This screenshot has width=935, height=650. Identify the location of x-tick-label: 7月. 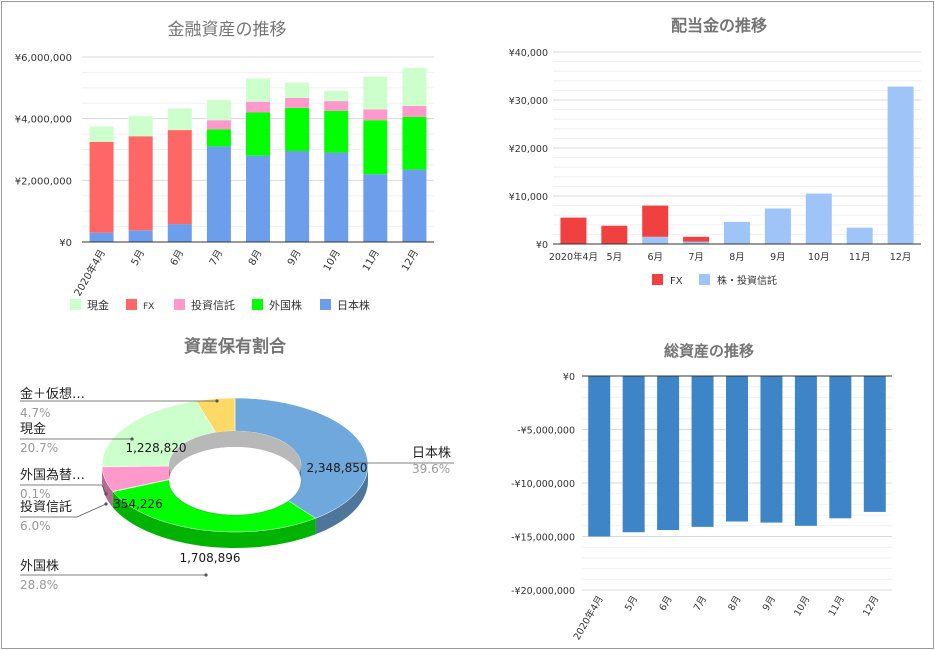
(700, 603).